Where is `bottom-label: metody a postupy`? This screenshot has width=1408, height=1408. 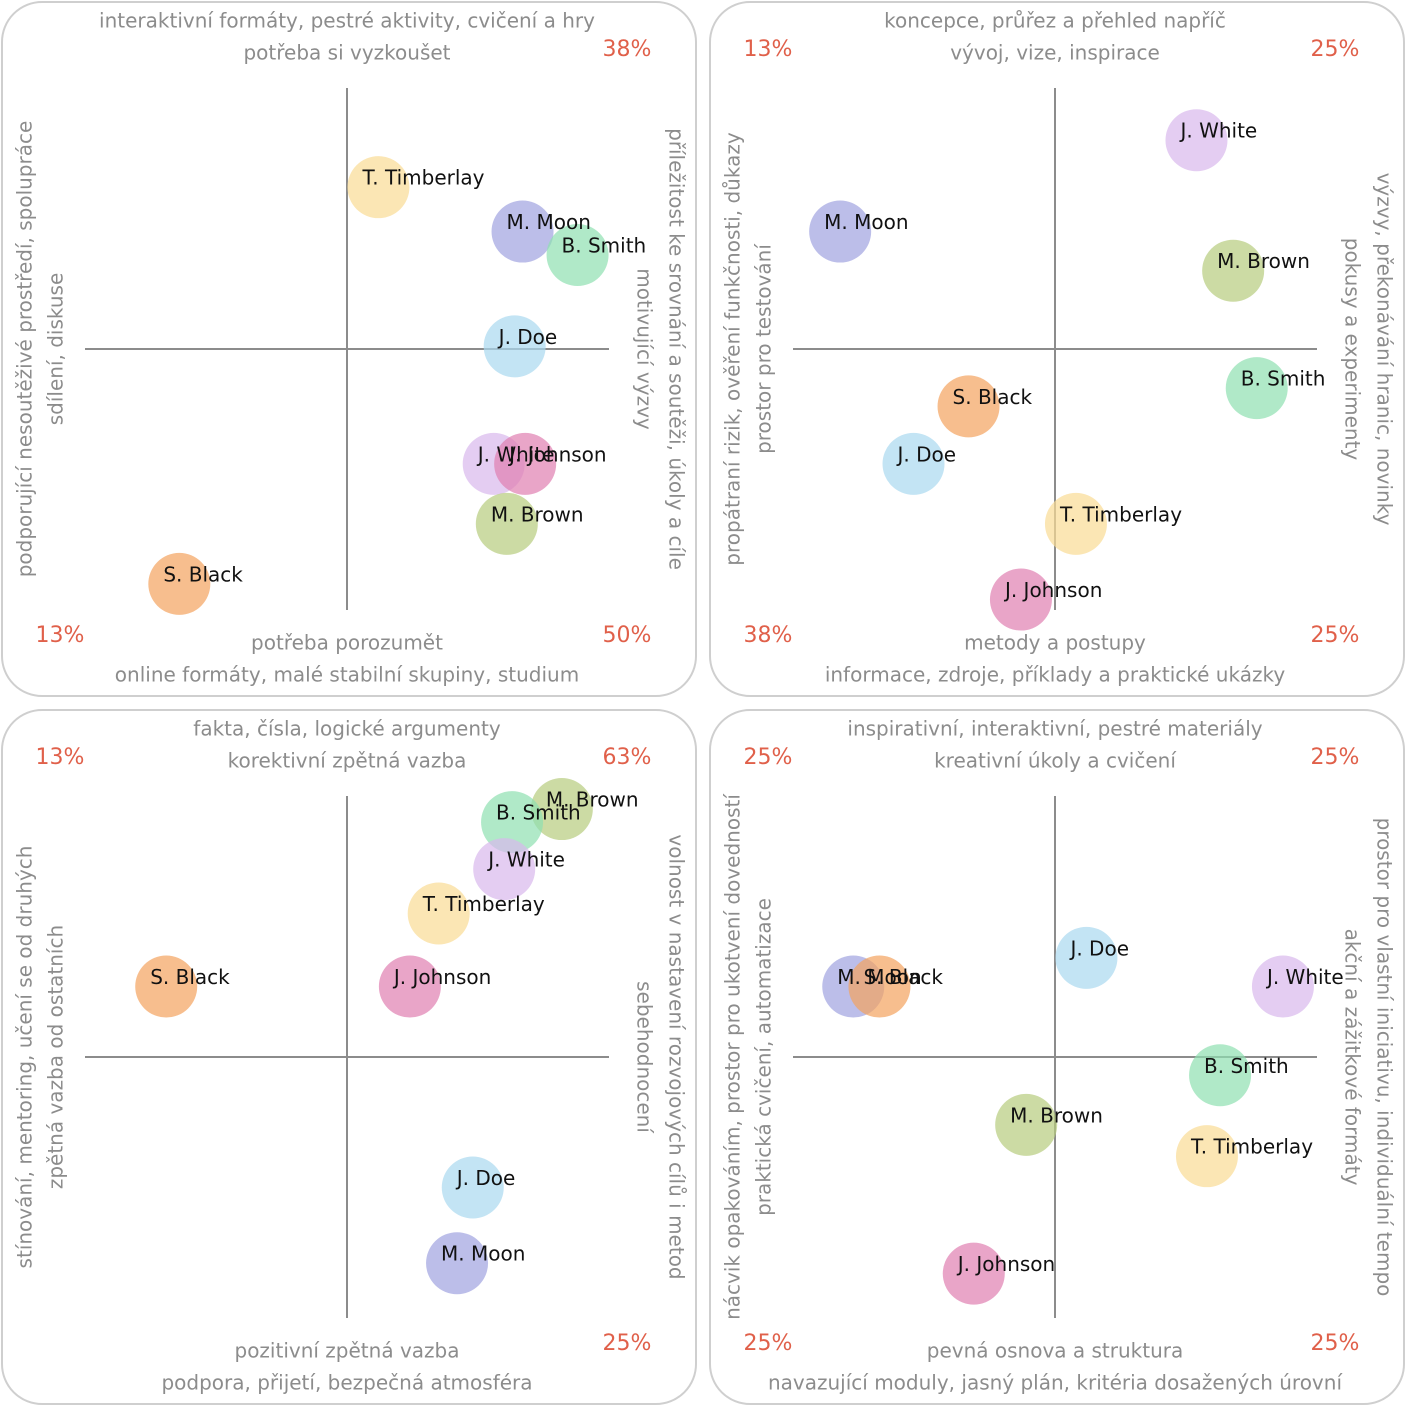 bottom-label: metody a postupy is located at coordinates (1055, 643).